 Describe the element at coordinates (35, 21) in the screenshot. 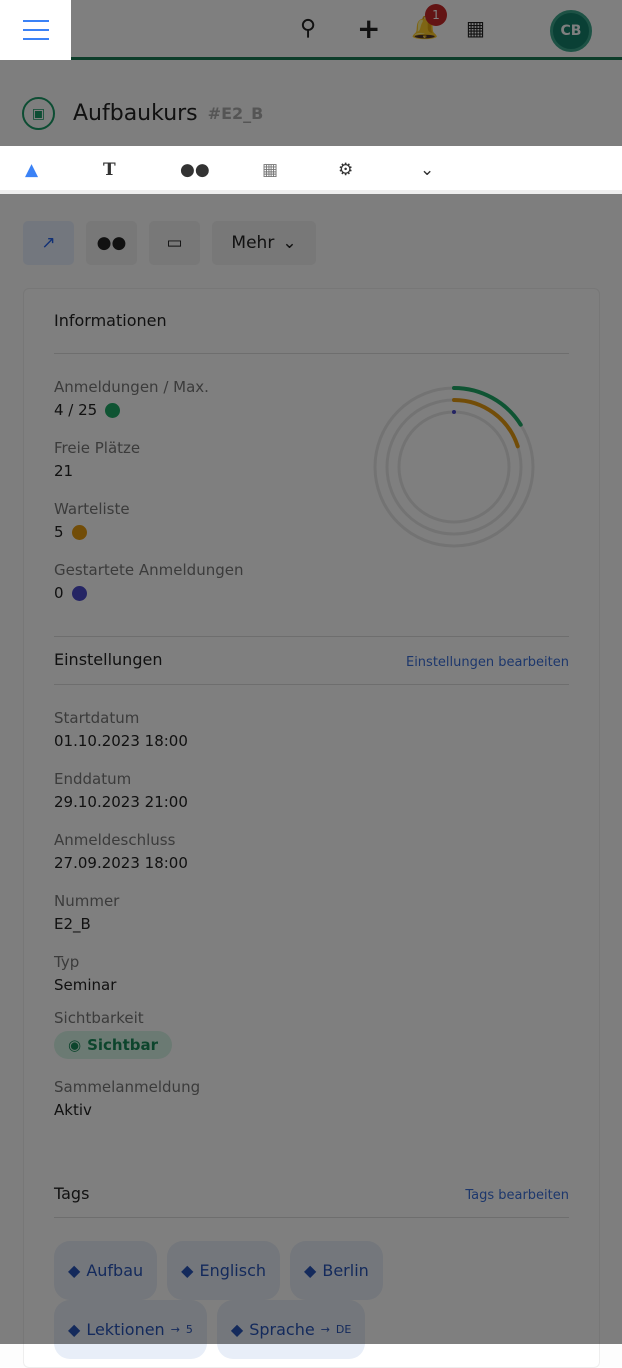

I see `menu-icon` at that location.